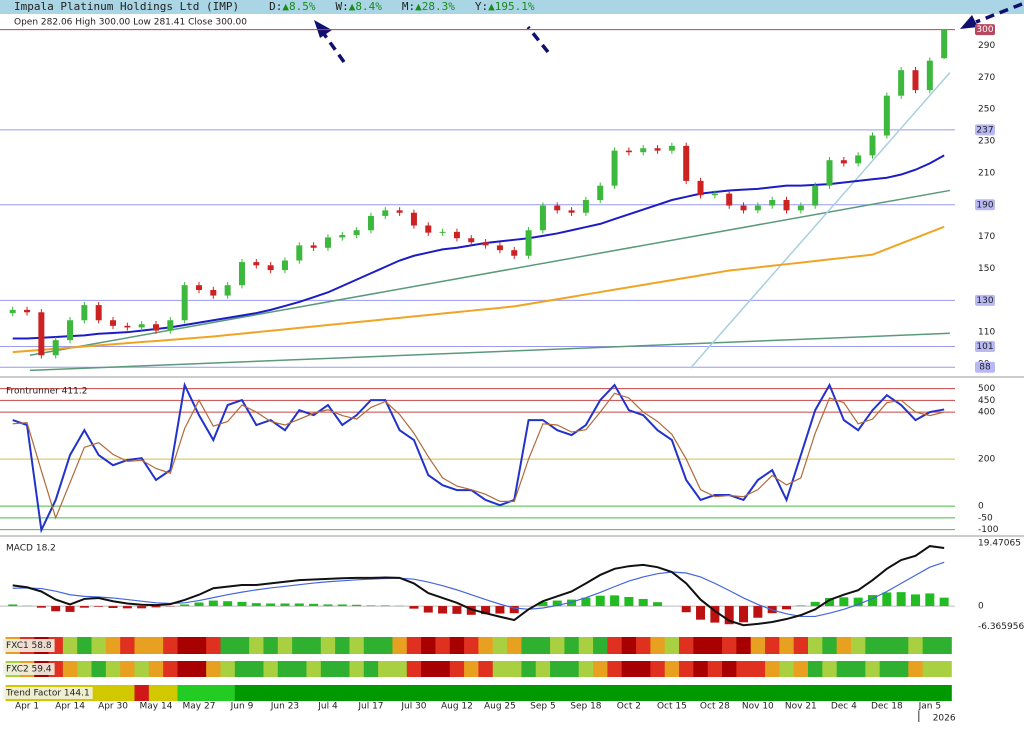 This screenshot has width=1024, height=735. Describe the element at coordinates (408, 6) in the screenshot. I see `change-label: M:` at that location.